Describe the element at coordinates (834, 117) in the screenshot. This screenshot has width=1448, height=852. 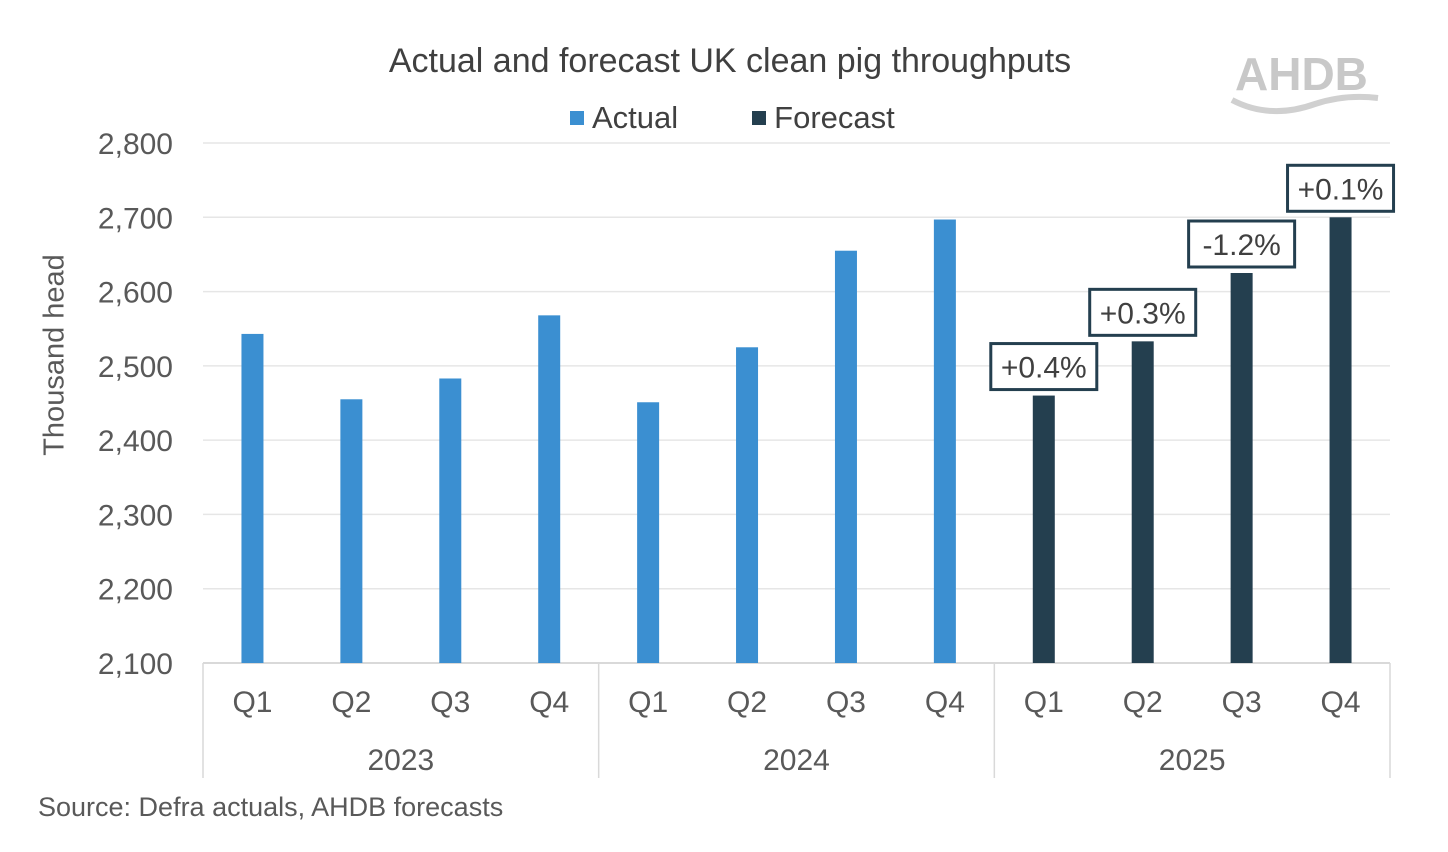
I see `legend-label-forecast: Forecast` at that location.